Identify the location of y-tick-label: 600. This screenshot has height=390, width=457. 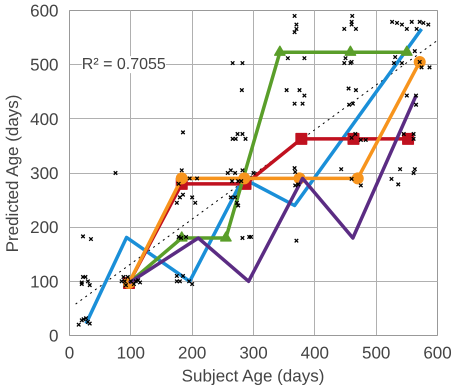
(44, 11).